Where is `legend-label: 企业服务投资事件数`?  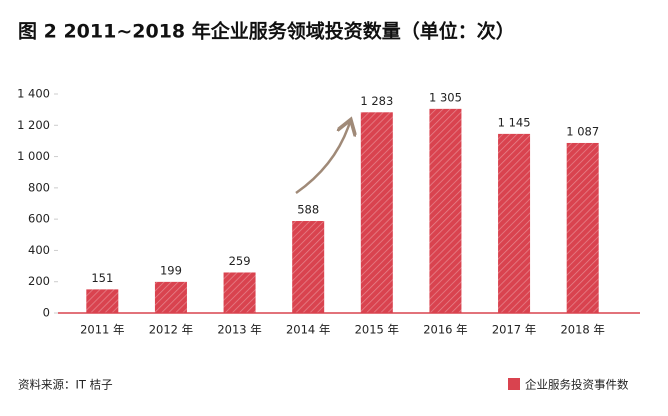 legend-label: 企业服务投资事件数 is located at coordinates (577, 385).